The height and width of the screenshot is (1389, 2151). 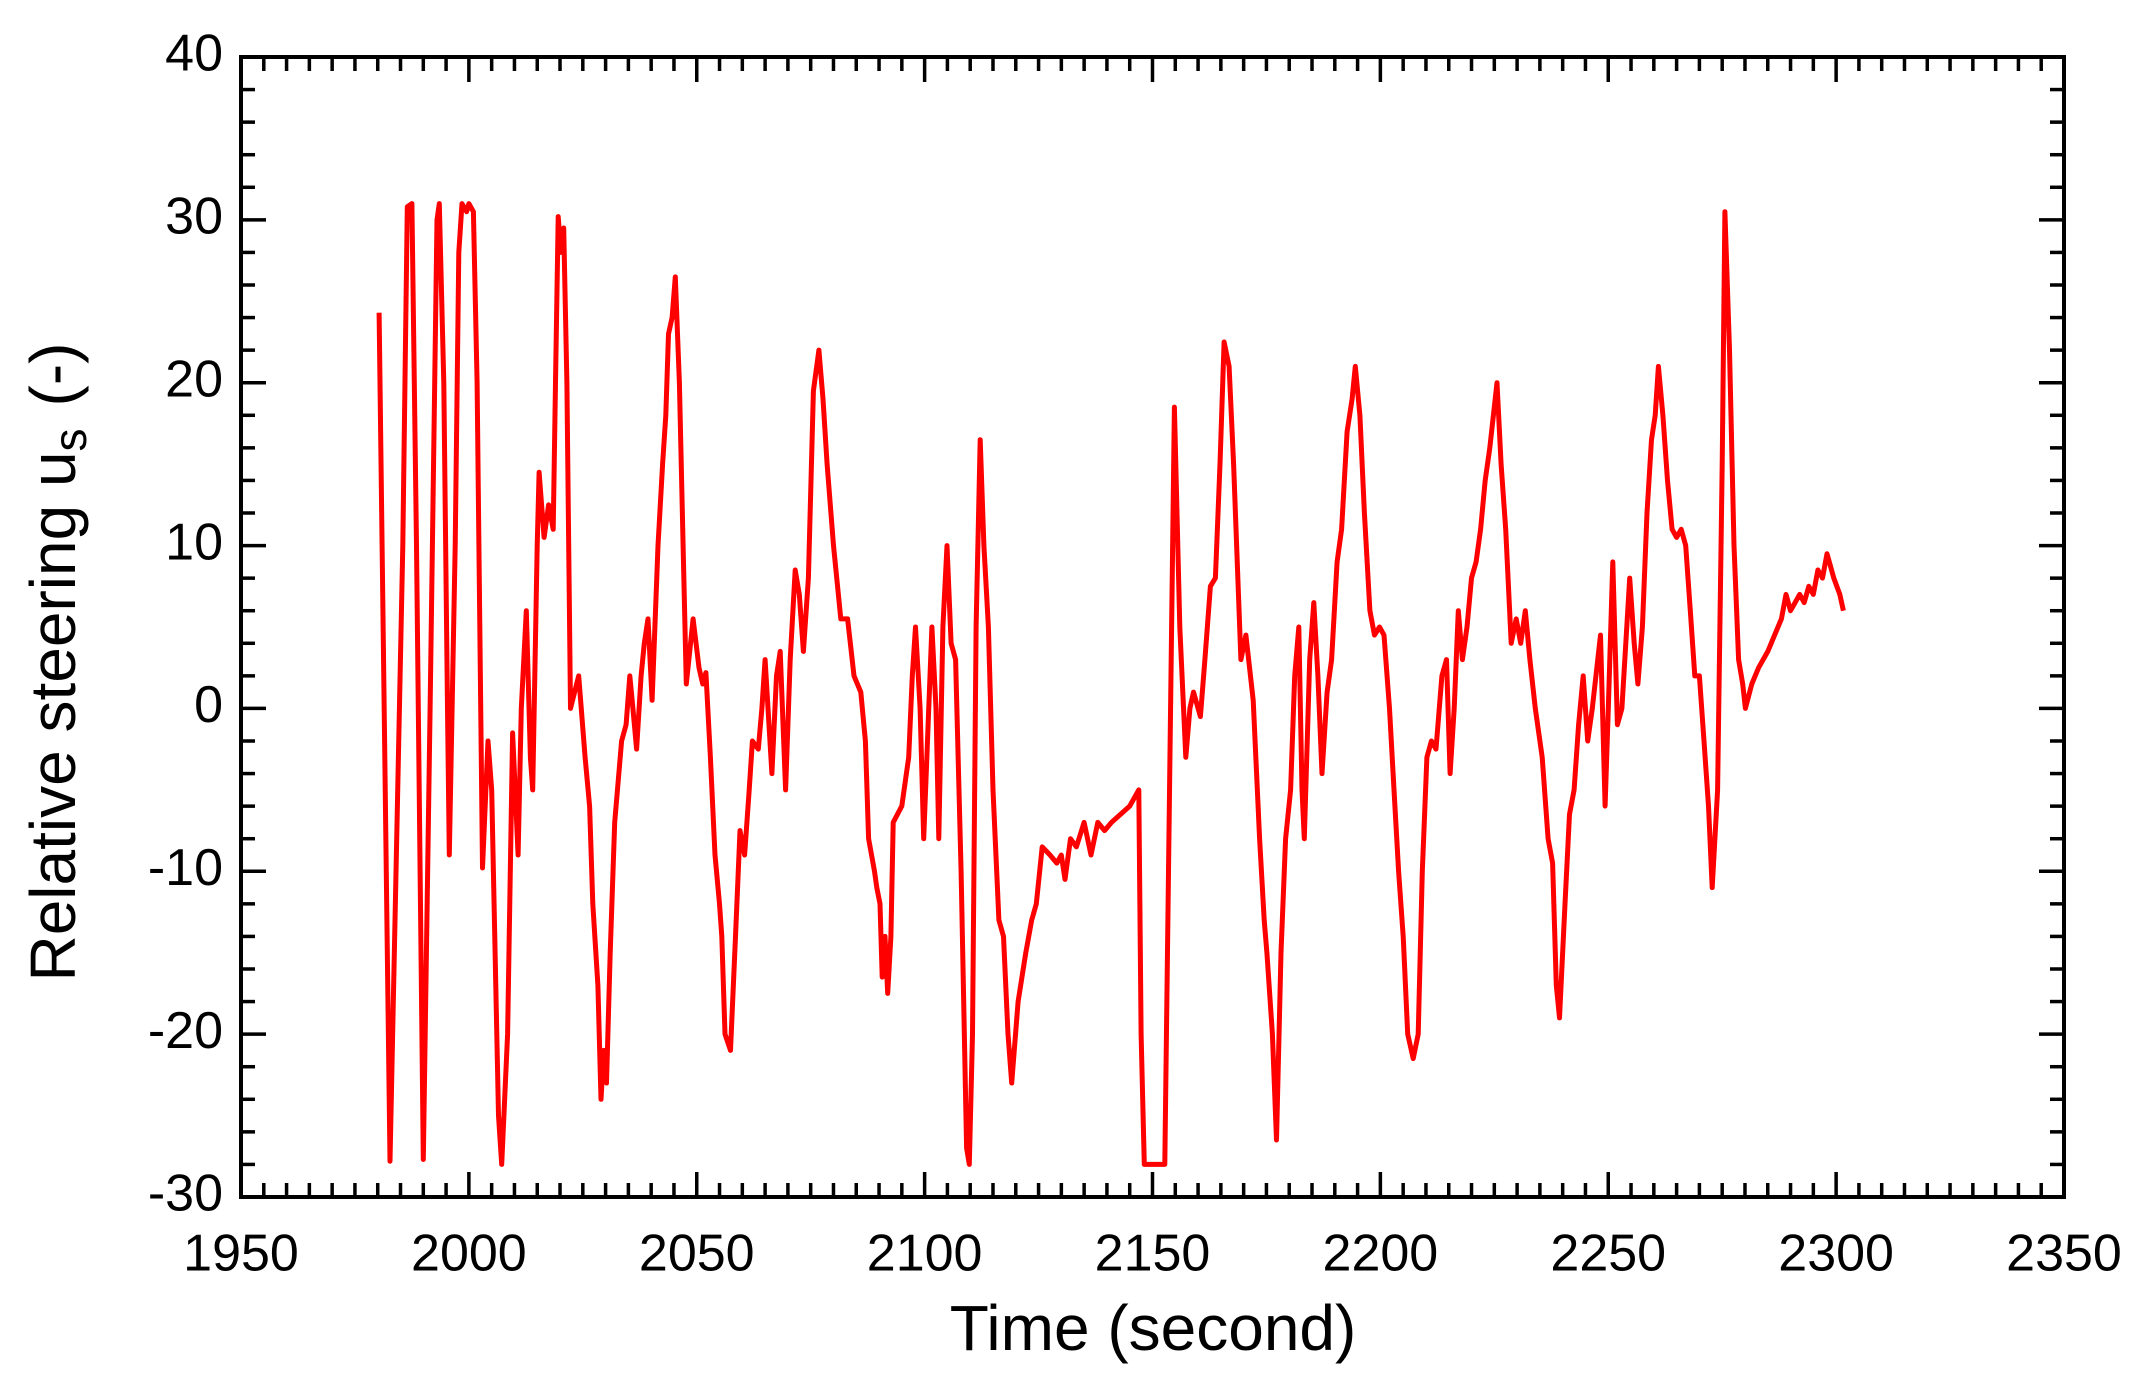 I want to click on y-axis-title: Relative steering us (-), so click(x=56, y=662).